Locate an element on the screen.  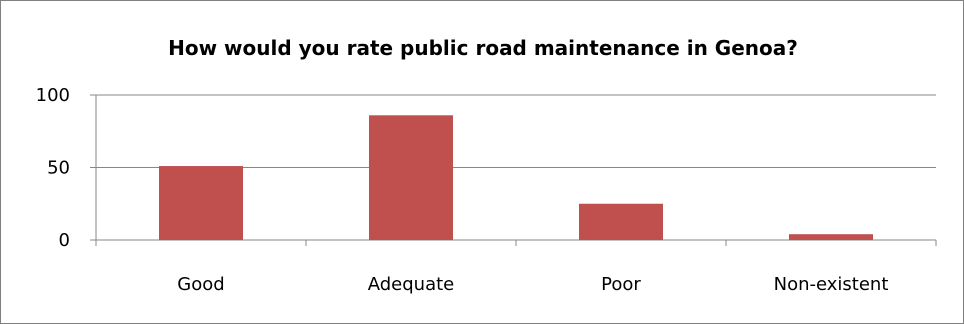
bar-non-existent is located at coordinates (831, 237).